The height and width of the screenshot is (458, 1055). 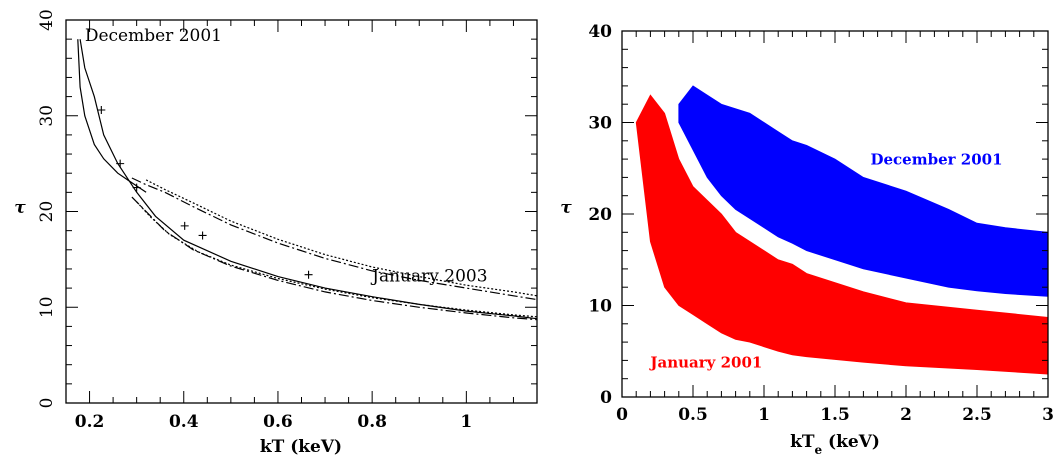 I want to click on left-y-tick-label: 10, so click(x=47, y=307).